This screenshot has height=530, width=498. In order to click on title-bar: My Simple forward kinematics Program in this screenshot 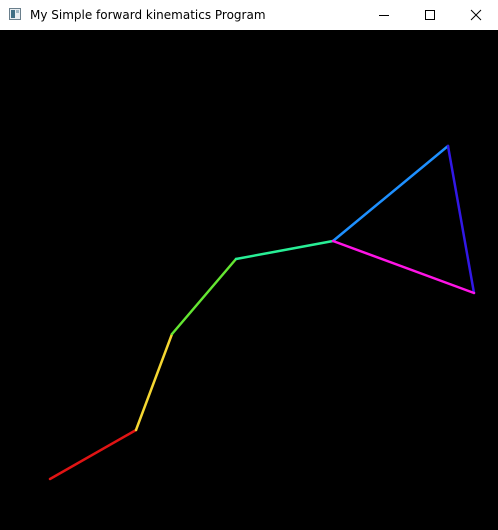, I will do `click(249, 15)`.